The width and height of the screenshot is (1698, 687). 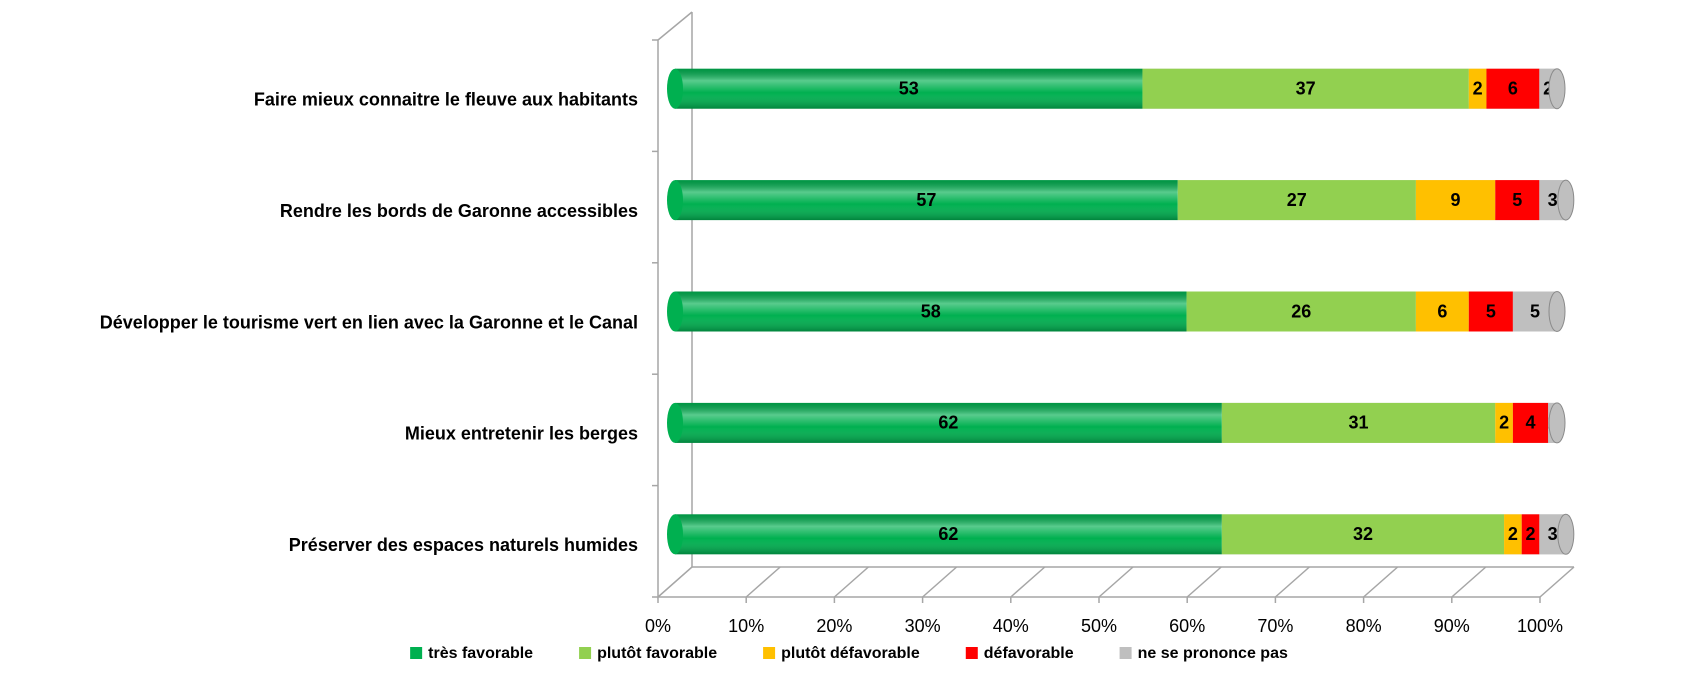 I want to click on legend-label: ne se prononce pas, so click(x=1213, y=653).